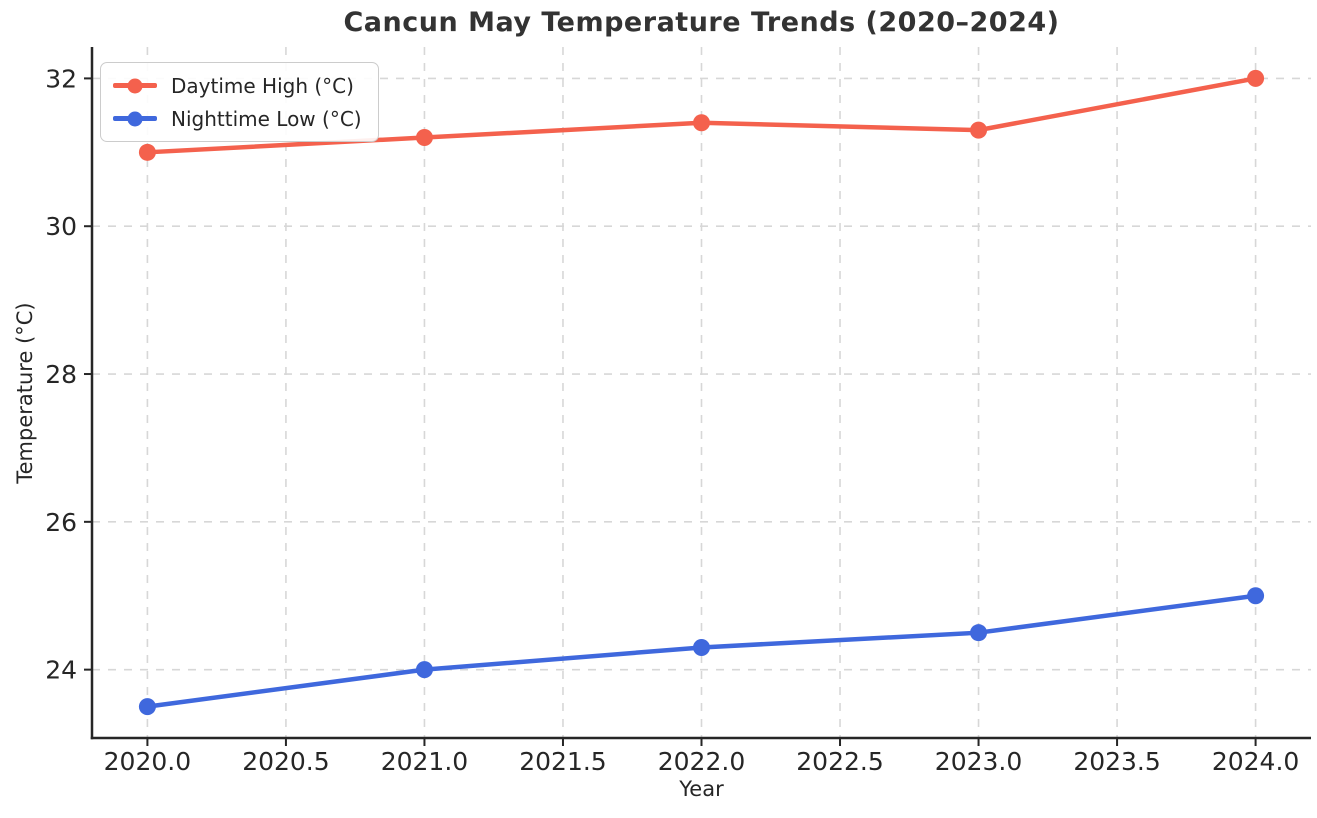 The width and height of the screenshot is (1317, 818). Describe the element at coordinates (61, 670) in the screenshot. I see `y-tick-label: 24` at that location.